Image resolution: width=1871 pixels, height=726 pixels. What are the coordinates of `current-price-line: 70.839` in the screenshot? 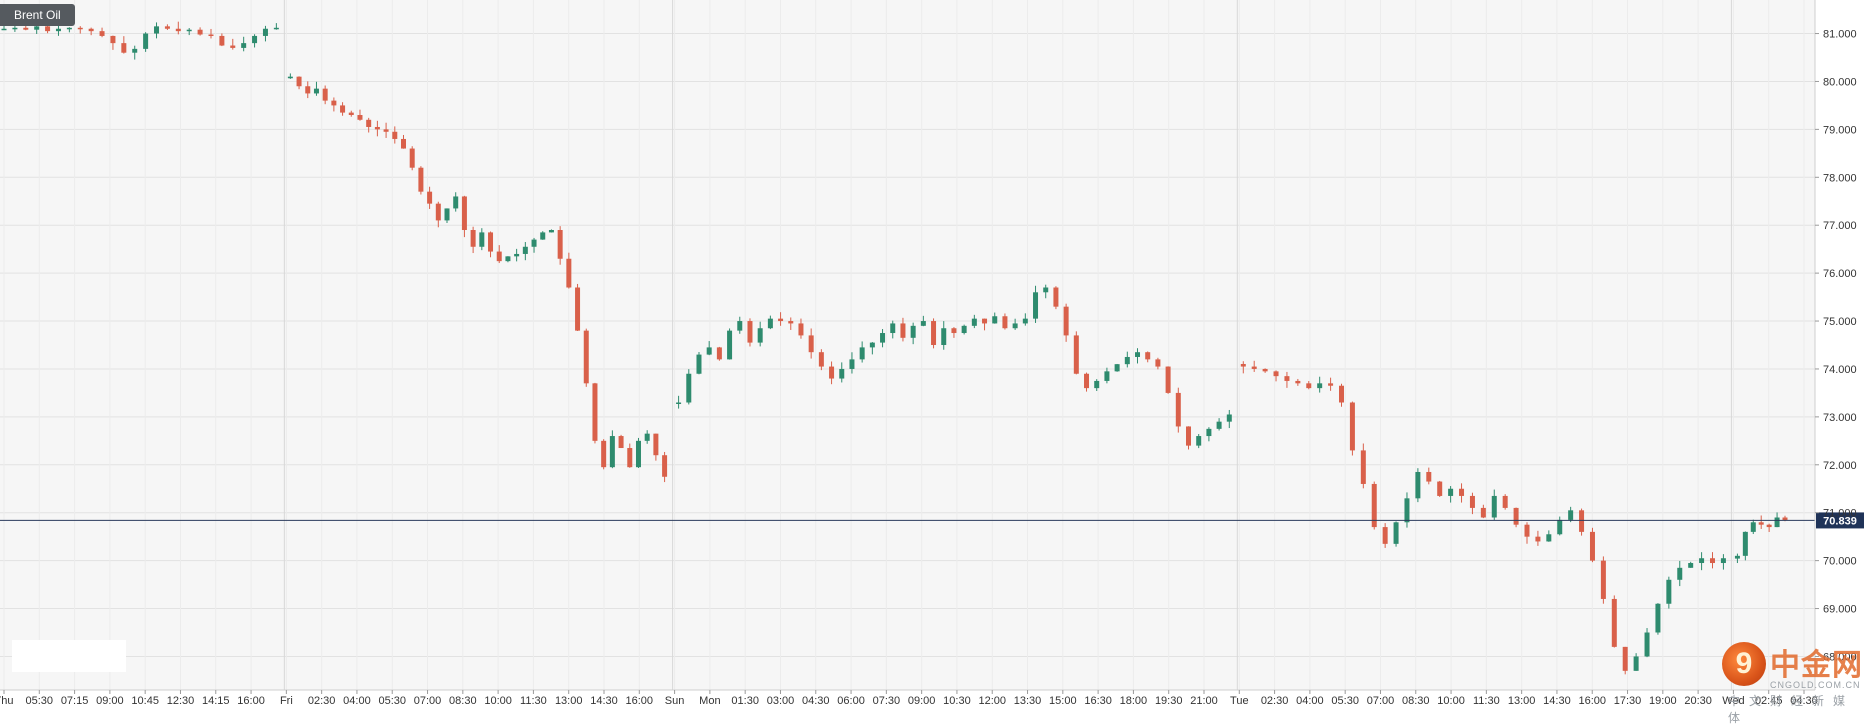 It's located at (932, 520).